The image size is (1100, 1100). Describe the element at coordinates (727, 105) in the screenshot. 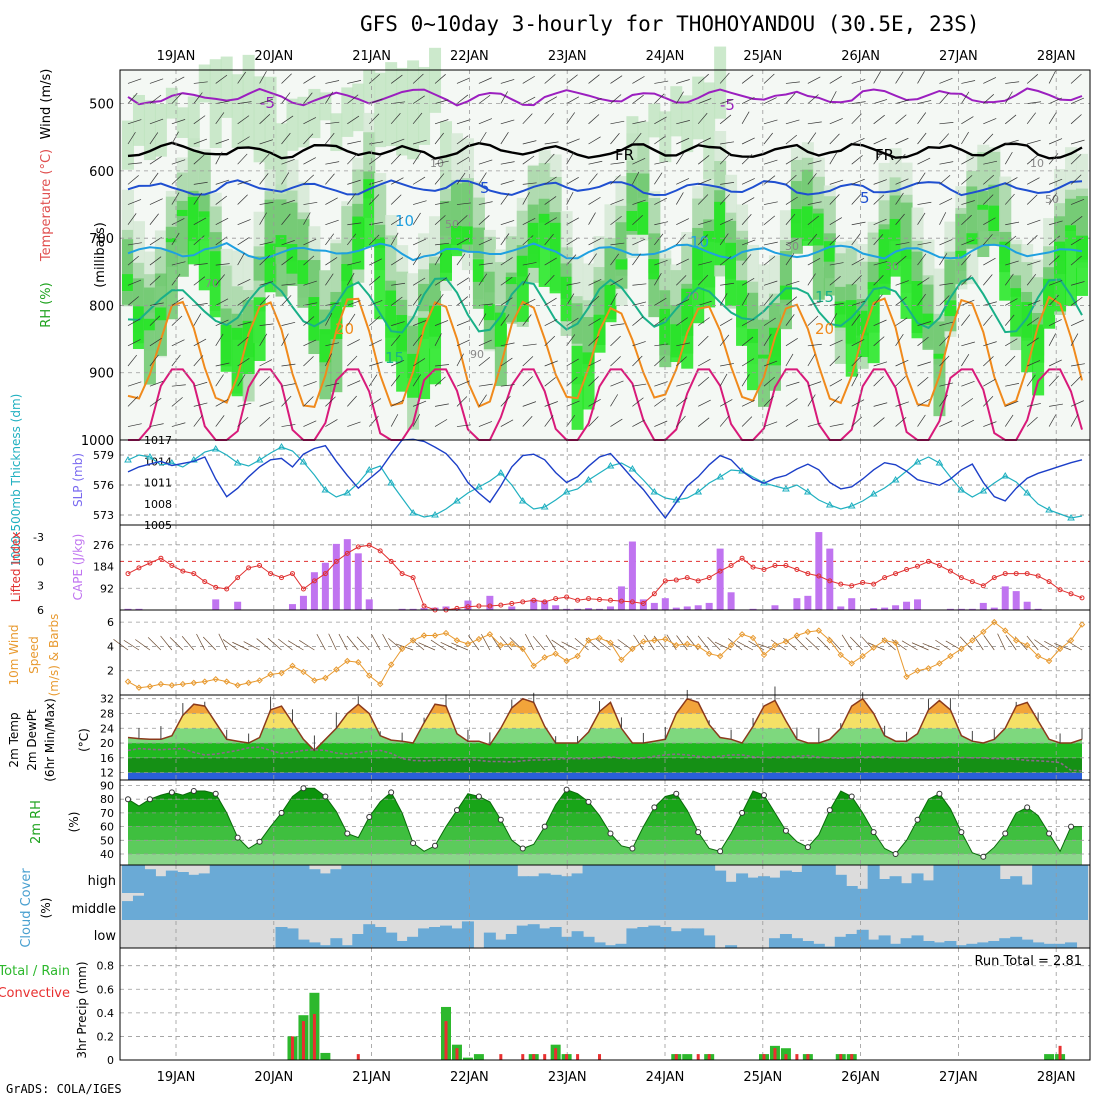

I see `isotherm-label: -5` at that location.